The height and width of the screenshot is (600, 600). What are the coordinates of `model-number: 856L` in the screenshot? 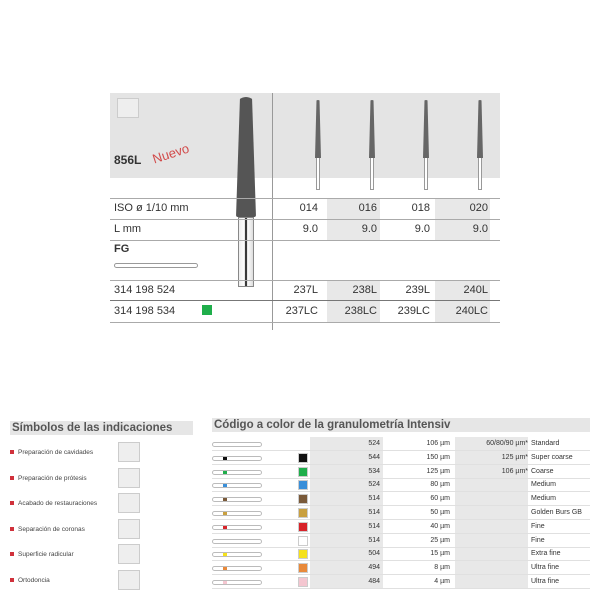 It's located at (128, 160).